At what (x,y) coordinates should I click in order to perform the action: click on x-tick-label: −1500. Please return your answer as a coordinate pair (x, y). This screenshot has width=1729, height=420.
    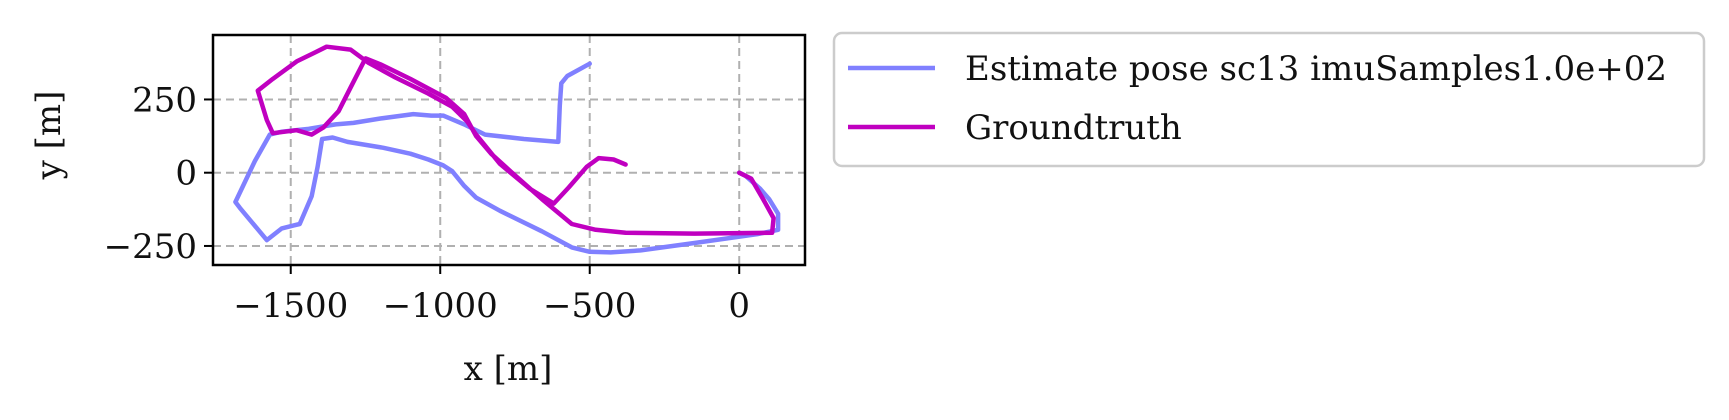
    Looking at the image, I should click on (290, 306).